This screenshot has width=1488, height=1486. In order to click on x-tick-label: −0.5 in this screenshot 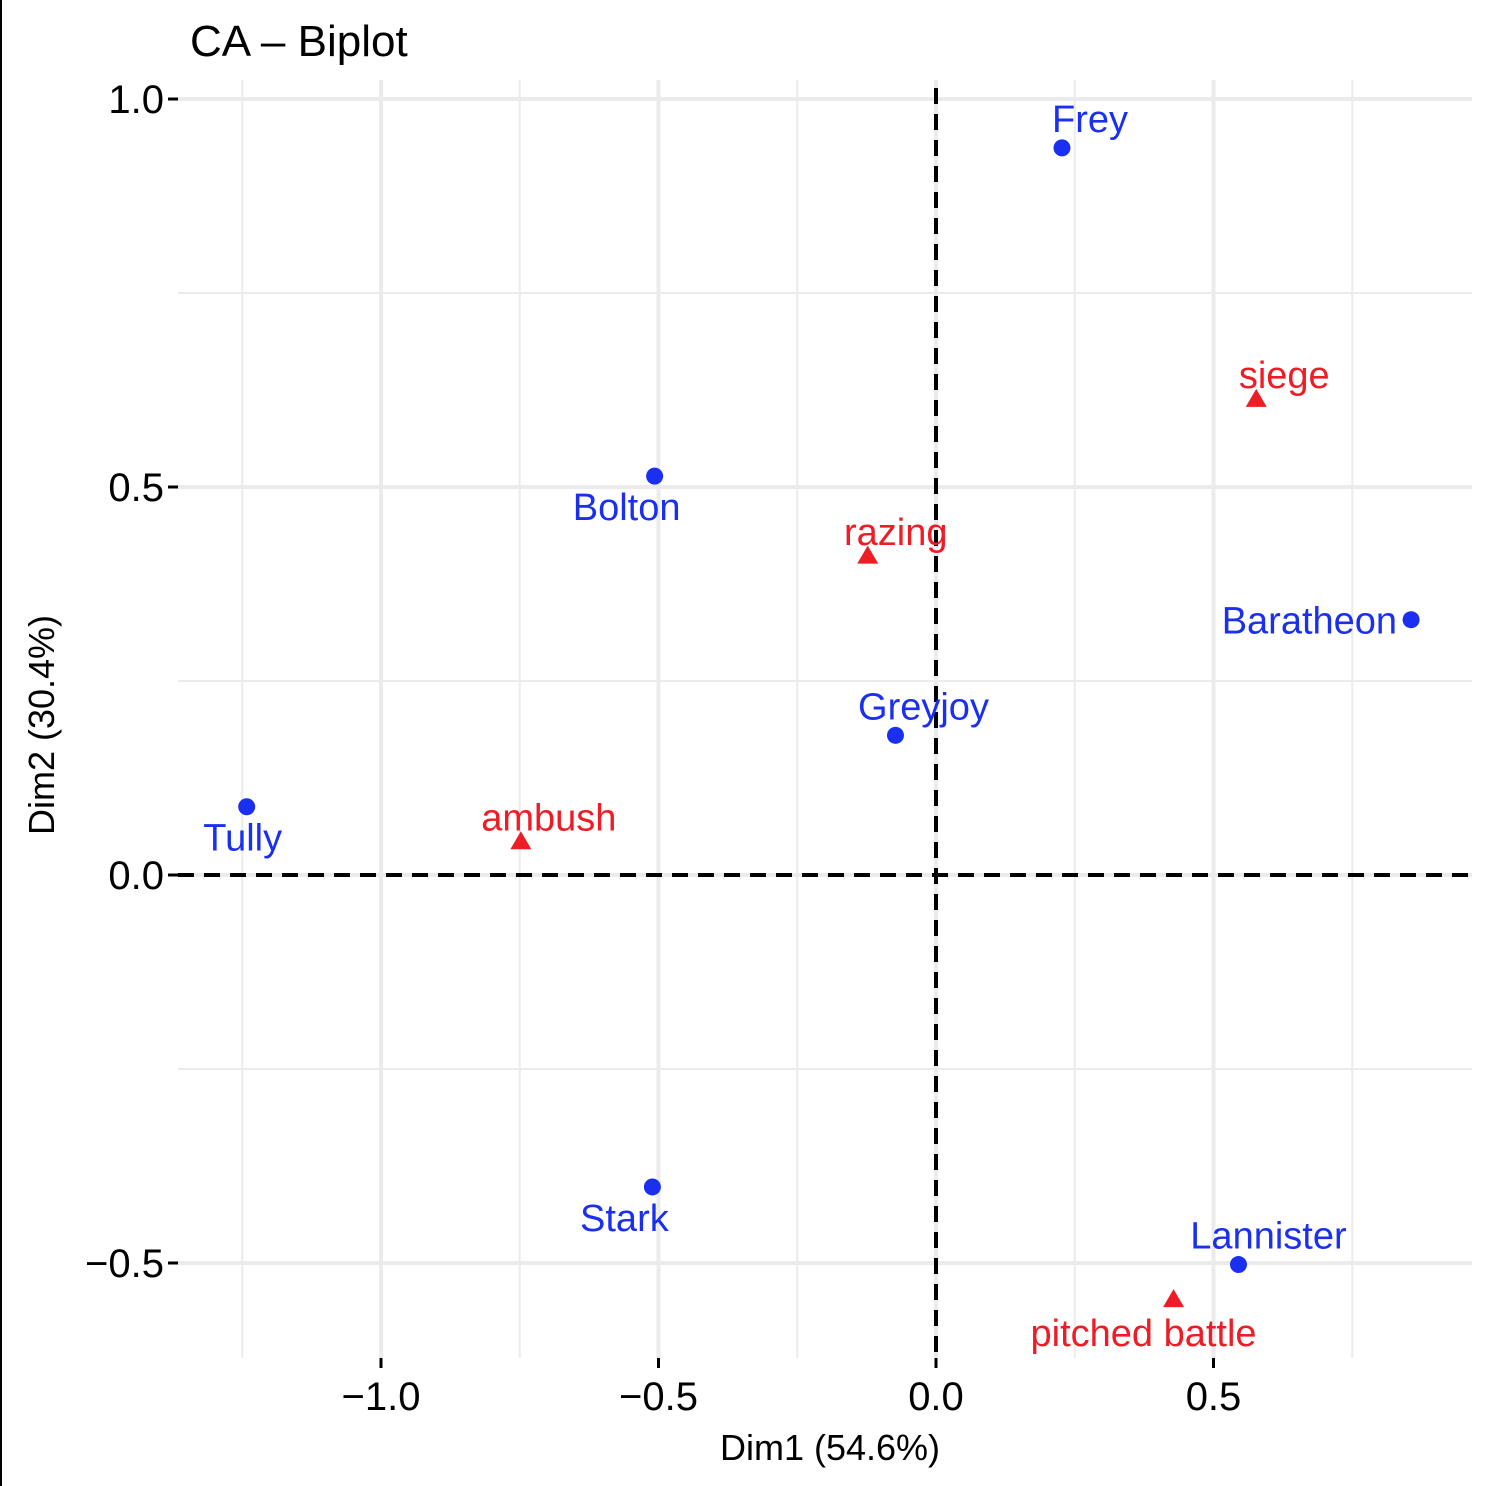, I will do `click(658, 1397)`.